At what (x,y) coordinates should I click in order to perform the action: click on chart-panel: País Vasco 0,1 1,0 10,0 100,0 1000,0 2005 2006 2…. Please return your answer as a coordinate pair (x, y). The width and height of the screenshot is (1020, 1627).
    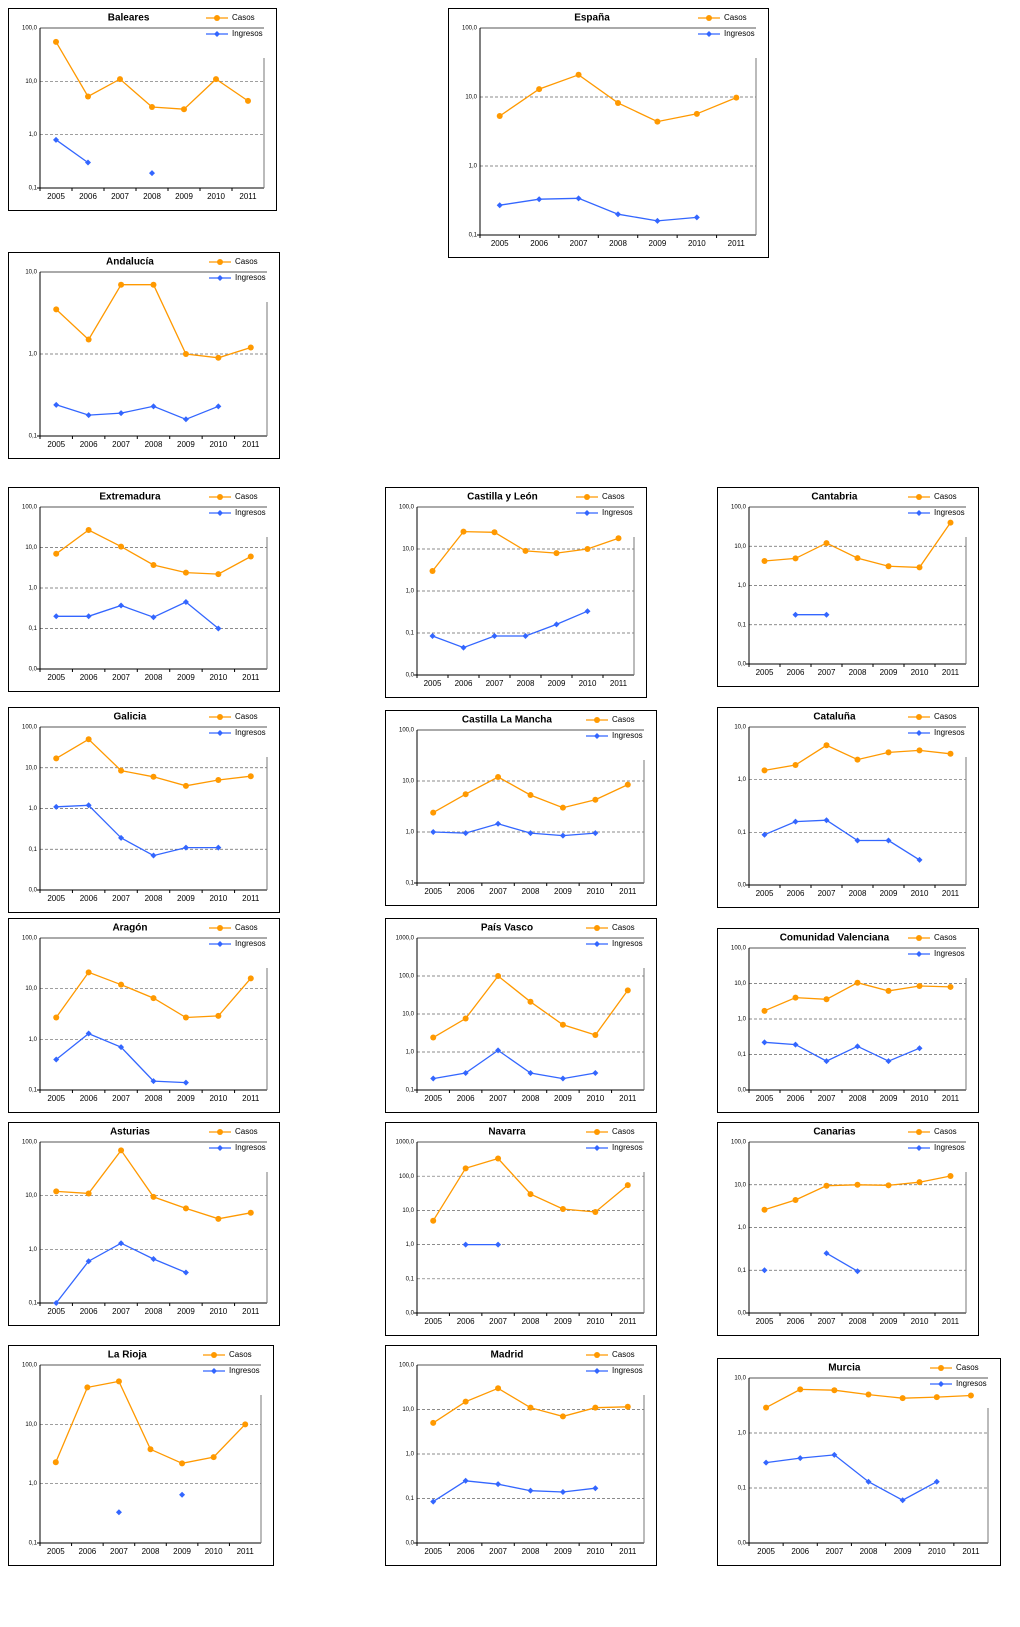
    Looking at the image, I should click on (521, 1015).